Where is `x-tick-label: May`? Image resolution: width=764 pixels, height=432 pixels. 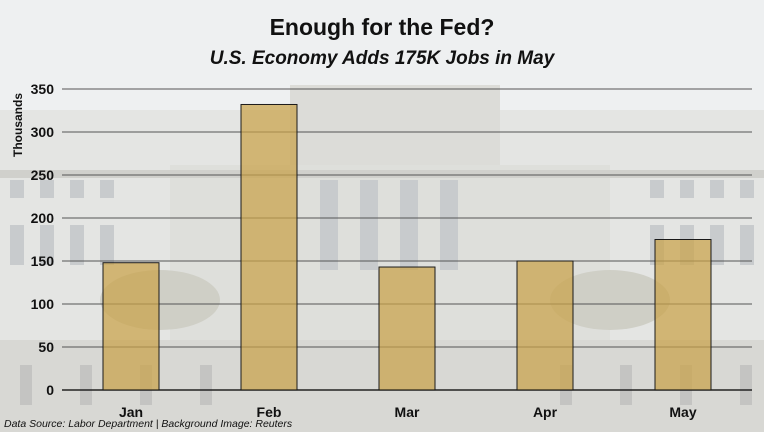
x-tick-label: May is located at coordinates (682, 412).